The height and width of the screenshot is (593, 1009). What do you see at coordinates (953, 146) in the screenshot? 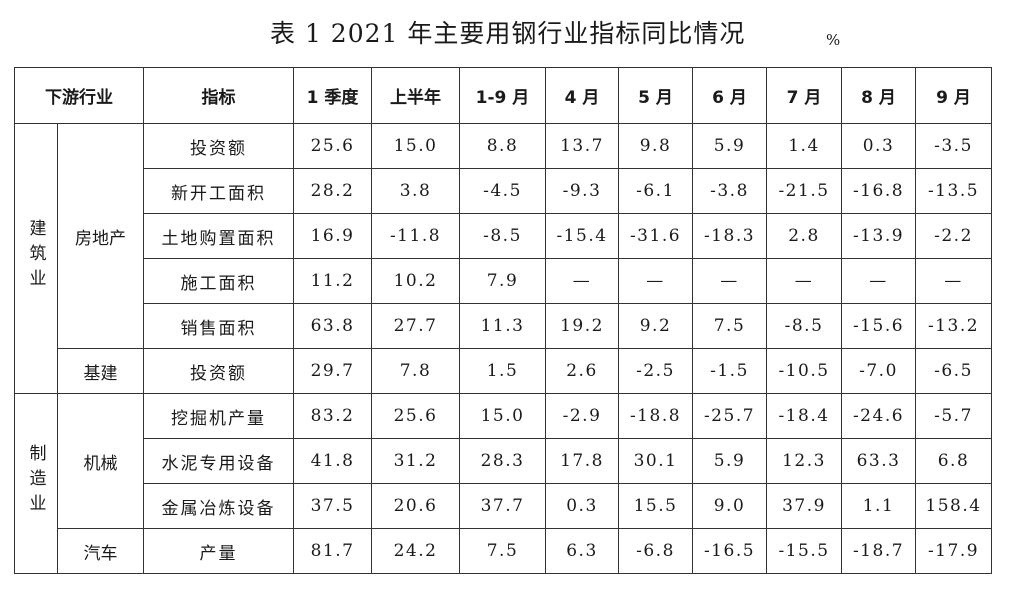
I see `value-cell: -3.5` at bounding box center [953, 146].